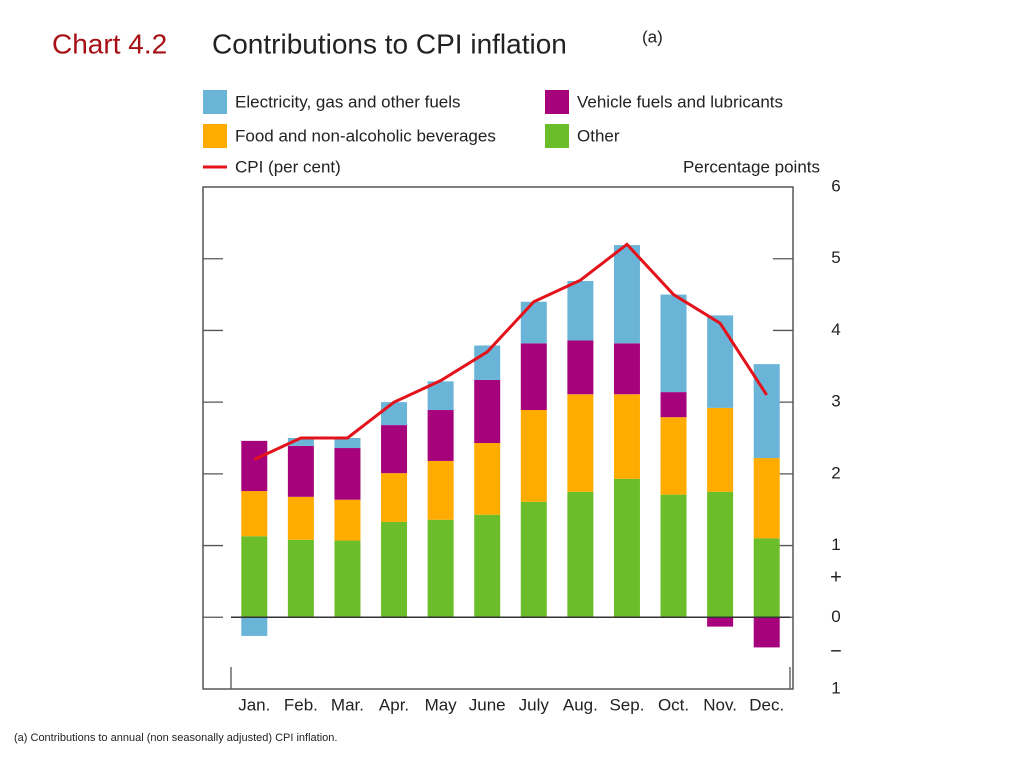 This screenshot has height=768, width=1024. I want to click on x-tick-label: Dec., so click(766, 704).